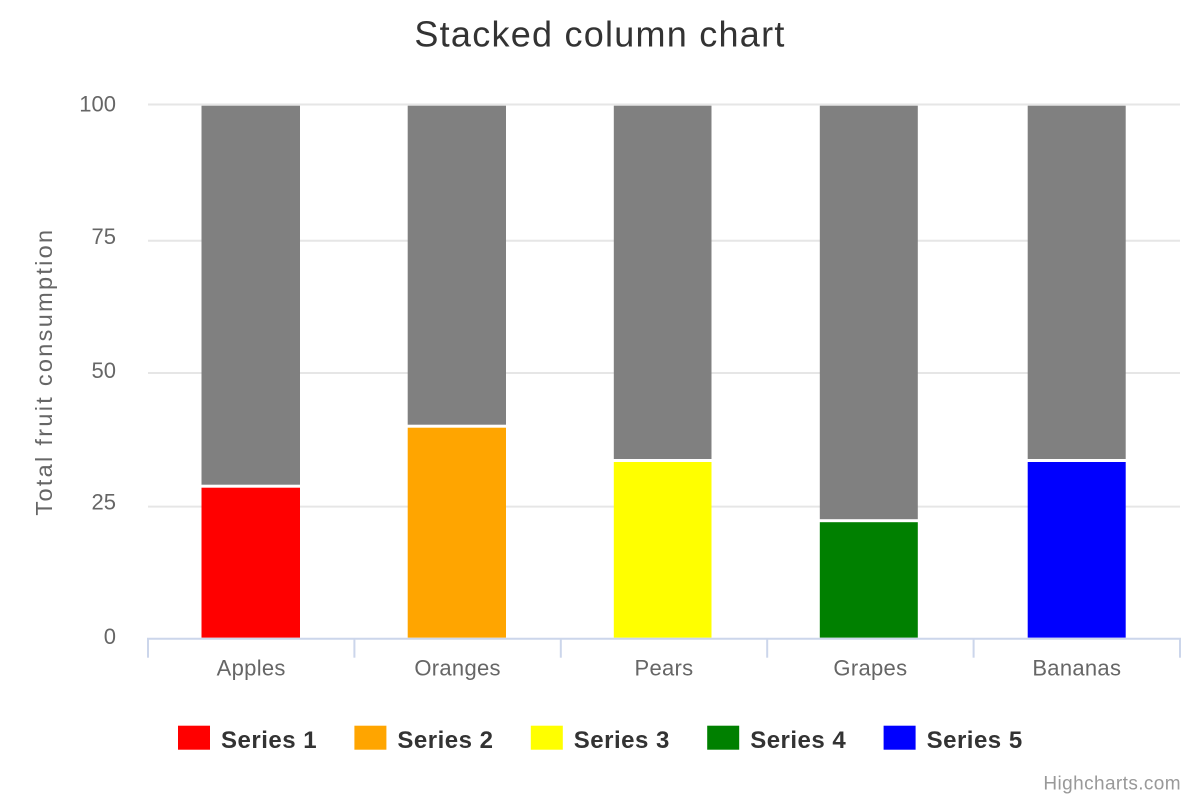 The width and height of the screenshot is (1200, 805). What do you see at coordinates (269, 740) in the screenshot?
I see `svg-text: Series 1` at bounding box center [269, 740].